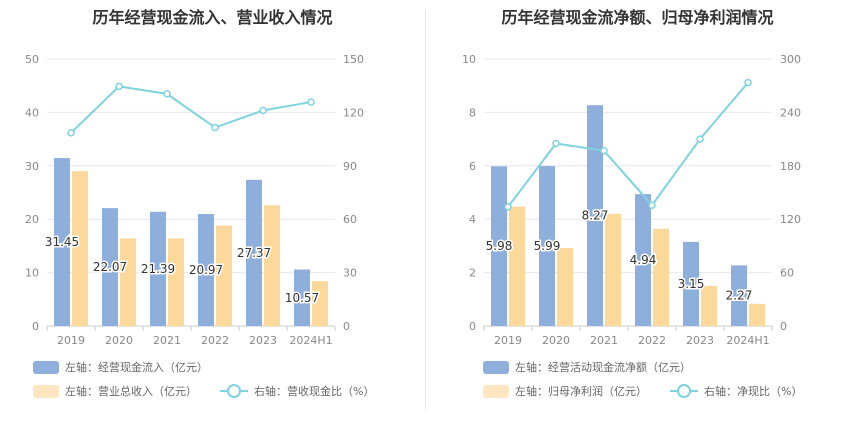  What do you see at coordinates (790, 166) in the screenshot?
I see `y-right-tick-label: 180` at bounding box center [790, 166].